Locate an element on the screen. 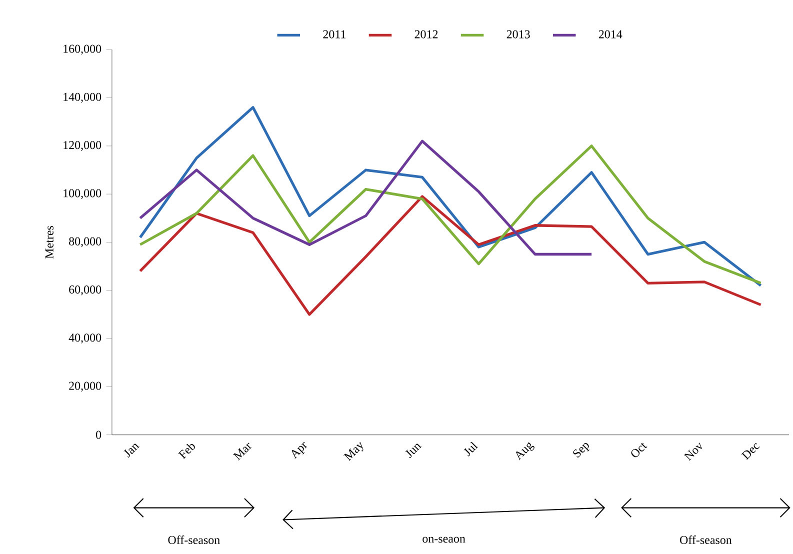  y-tick-label: 100,000 is located at coordinates (83, 194).